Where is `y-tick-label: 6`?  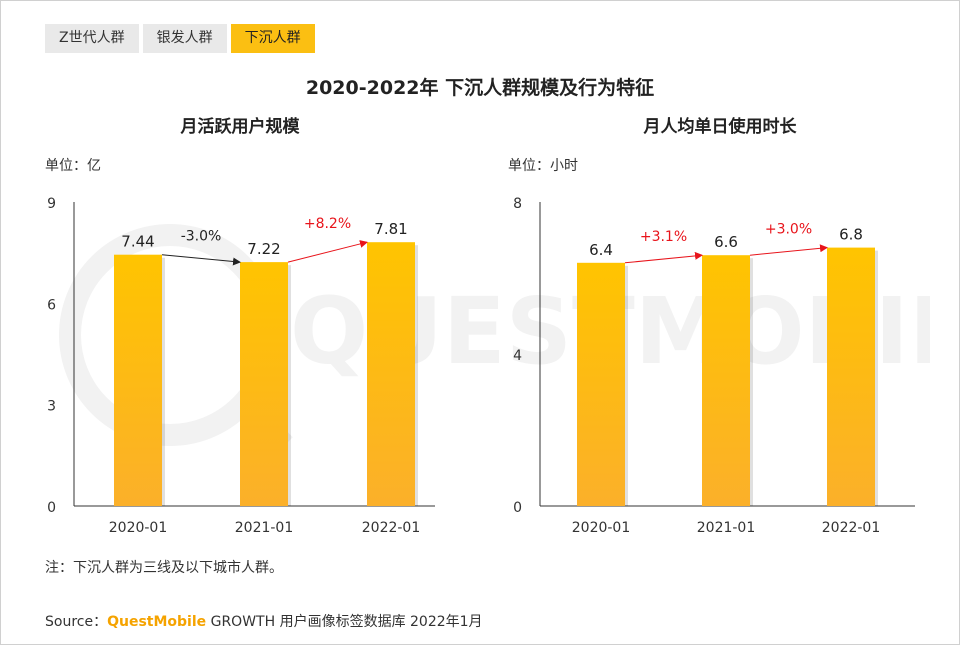 y-tick-label: 6 is located at coordinates (51, 305).